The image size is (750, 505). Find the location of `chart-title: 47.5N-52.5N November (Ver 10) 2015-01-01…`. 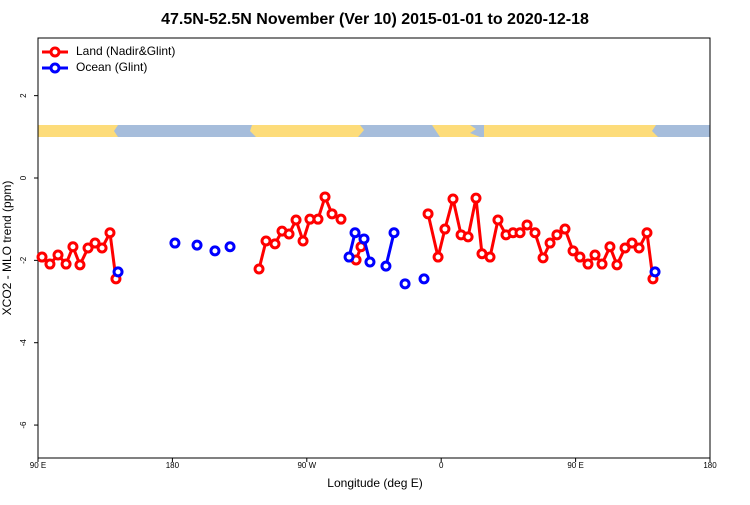

chart-title: 47.5N-52.5N November (Ver 10) 2015-01-01… is located at coordinates (375, 19).